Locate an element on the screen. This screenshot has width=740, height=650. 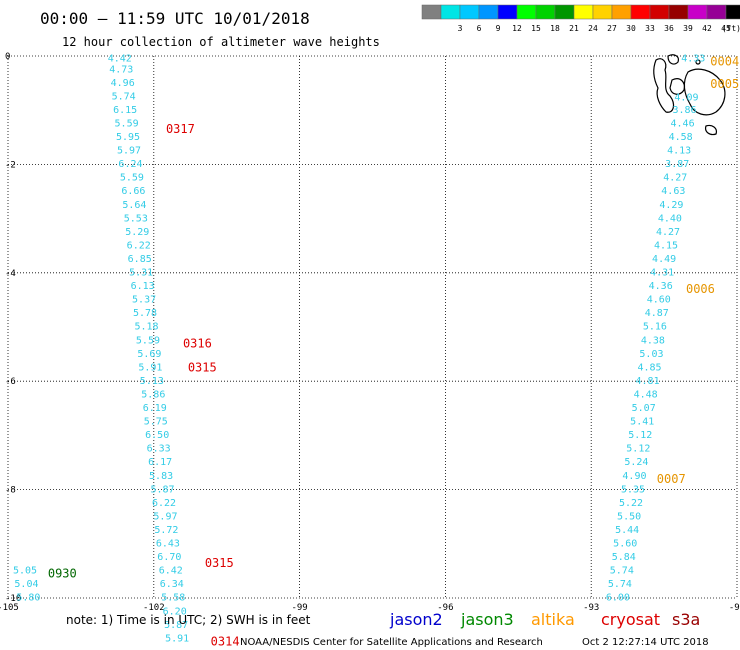
swh-value-label: 6.00 is located at coordinates (618, 598).